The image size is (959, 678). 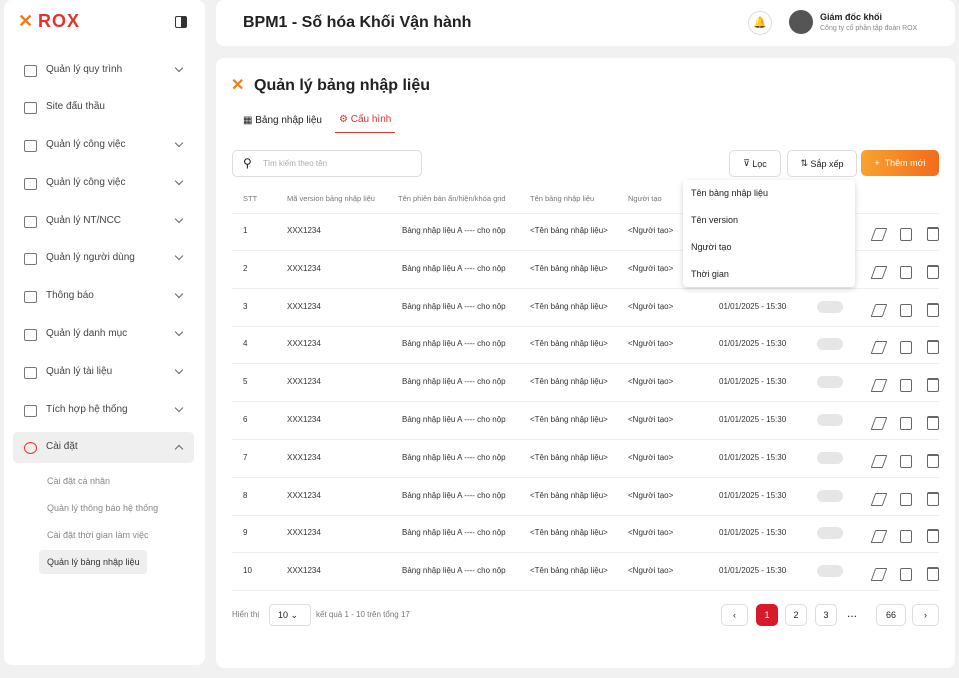 I want to click on menu-item: Cài đặt, so click(x=62, y=446).